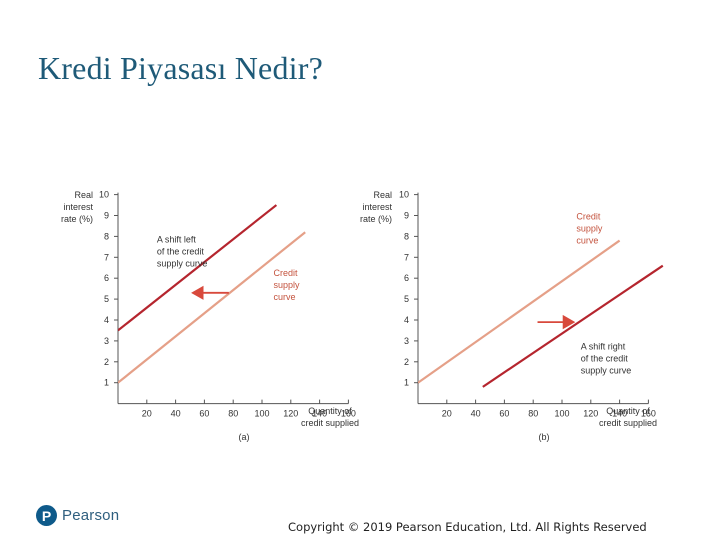 The height and width of the screenshot is (540, 720). Describe the element at coordinates (544, 437) in the screenshot. I see `panel-label: (b)` at that location.